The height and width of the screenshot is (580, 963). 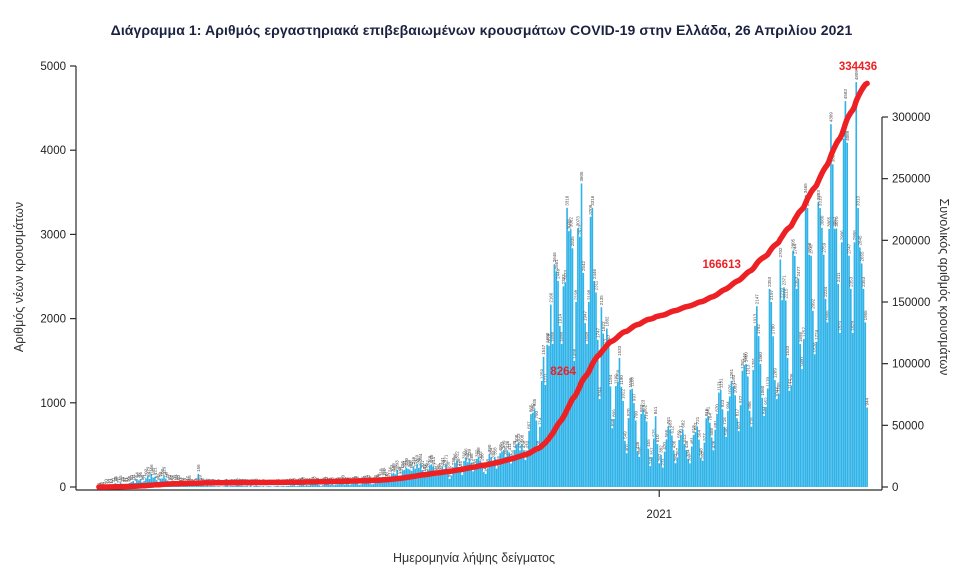 What do you see at coordinates (198, 468) in the screenshot?
I see `bar-value-label: 156` at bounding box center [198, 468].